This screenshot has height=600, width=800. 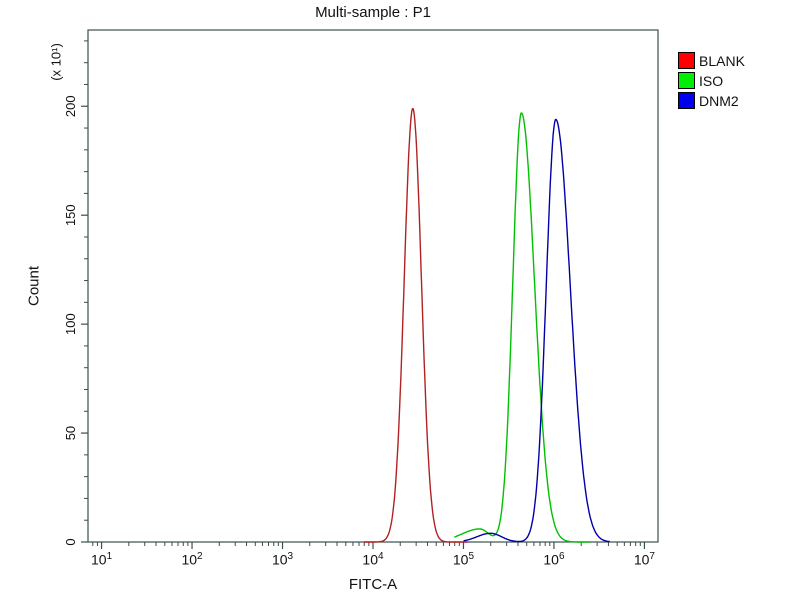 What do you see at coordinates (719, 100) in the screenshot?
I see `legend-label-dnm2: DNM2` at bounding box center [719, 100].